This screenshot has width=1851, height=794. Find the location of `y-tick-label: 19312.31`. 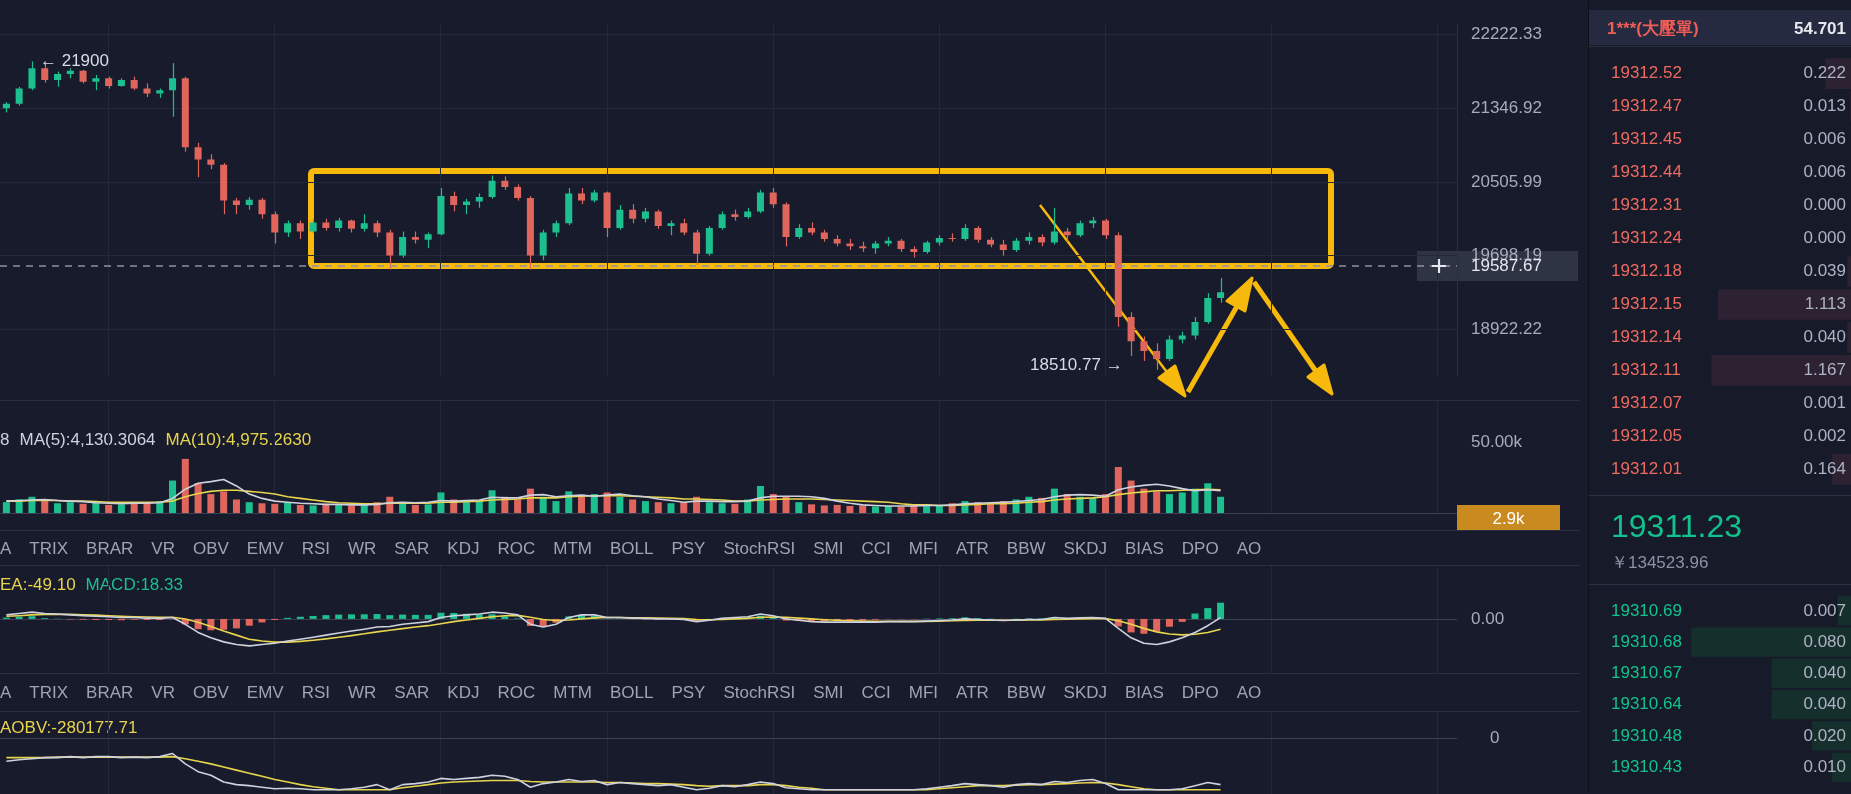

y-tick-label: 19312.31 is located at coordinates (1646, 205).